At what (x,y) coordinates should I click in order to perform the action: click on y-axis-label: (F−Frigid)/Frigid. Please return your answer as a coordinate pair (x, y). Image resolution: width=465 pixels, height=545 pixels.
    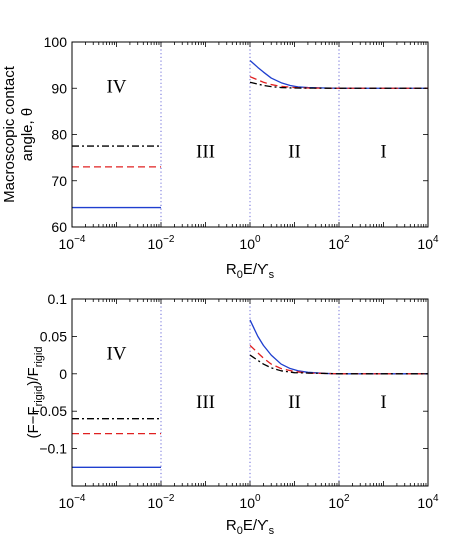
    Looking at the image, I should click on (35, 392).